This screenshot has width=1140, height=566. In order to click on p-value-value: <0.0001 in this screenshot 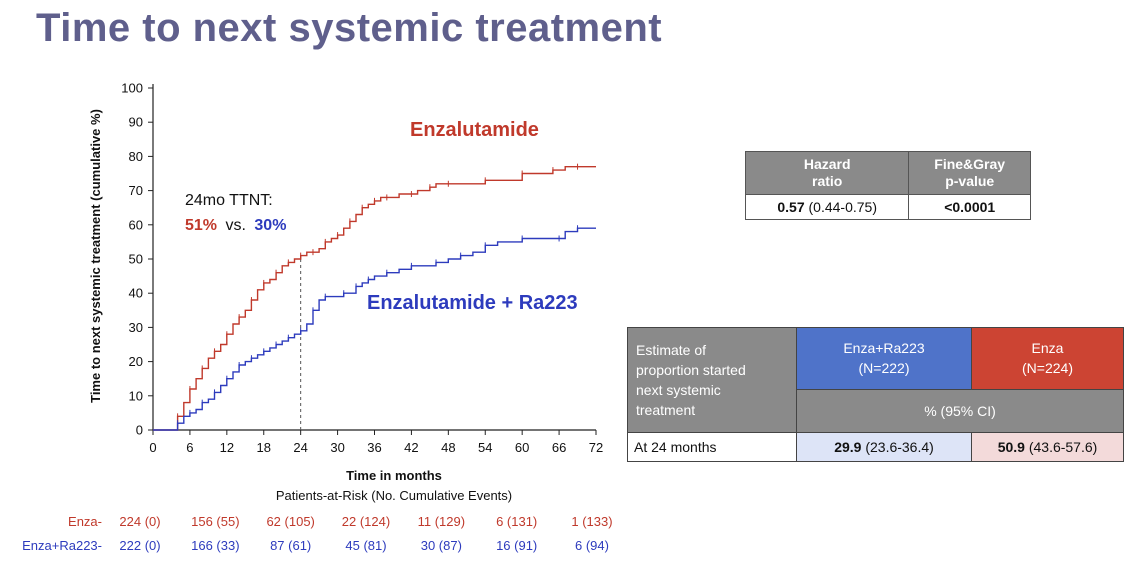, I will do `click(969, 207)`.